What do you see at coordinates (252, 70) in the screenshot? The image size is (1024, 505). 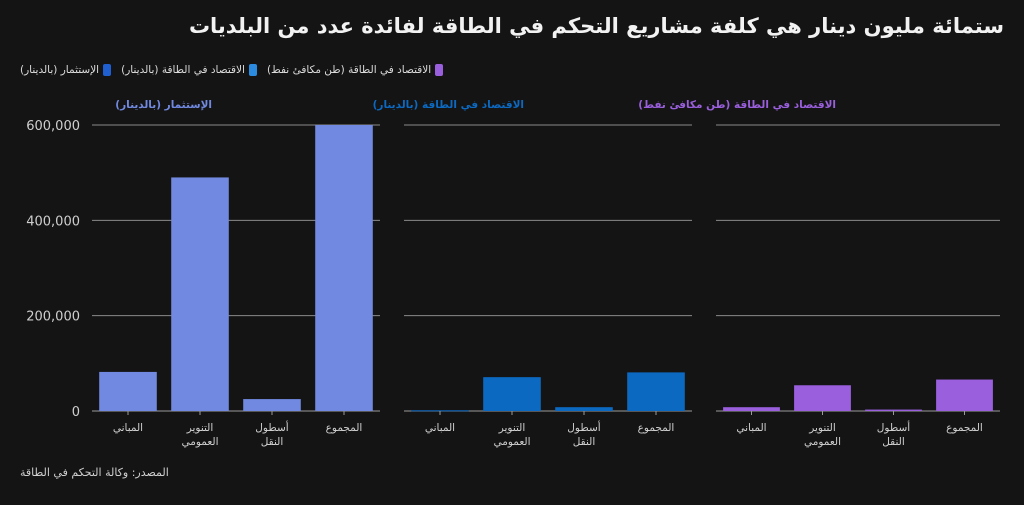 I see `legend-swatch-savings-dinar` at bounding box center [252, 70].